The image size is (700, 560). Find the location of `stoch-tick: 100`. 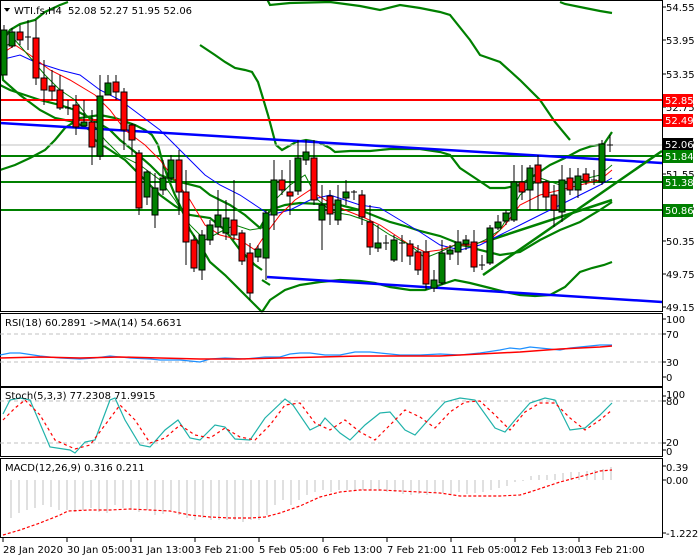

stoch-tick: 100 is located at coordinates (675, 395).